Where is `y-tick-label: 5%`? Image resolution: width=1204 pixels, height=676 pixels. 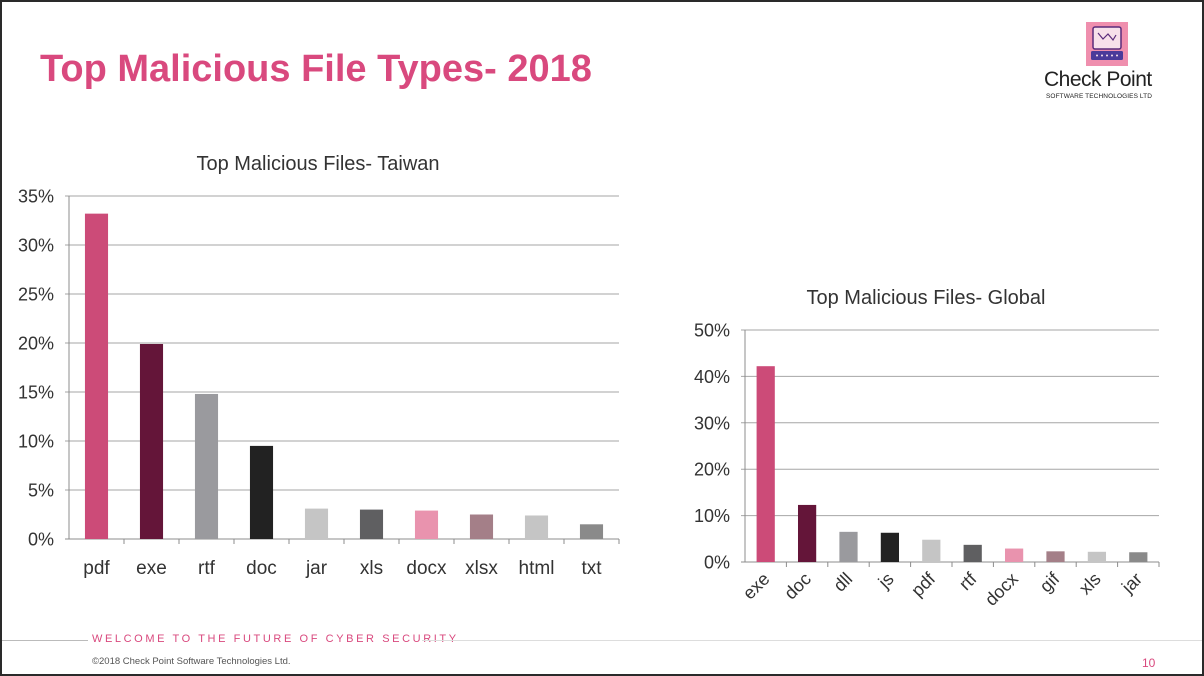 y-tick-label: 5% is located at coordinates (41, 490).